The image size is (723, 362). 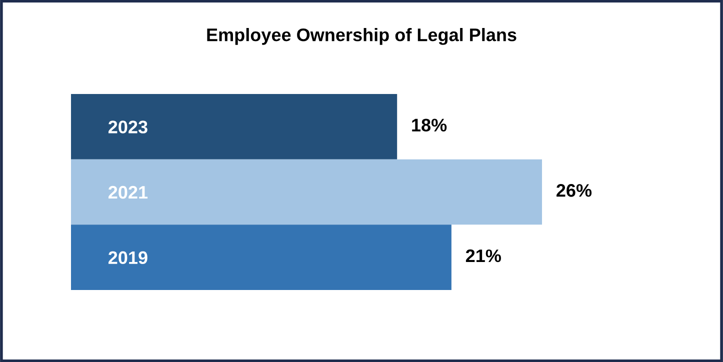 What do you see at coordinates (128, 192) in the screenshot?
I see `y-tick-label: 2021` at bounding box center [128, 192].